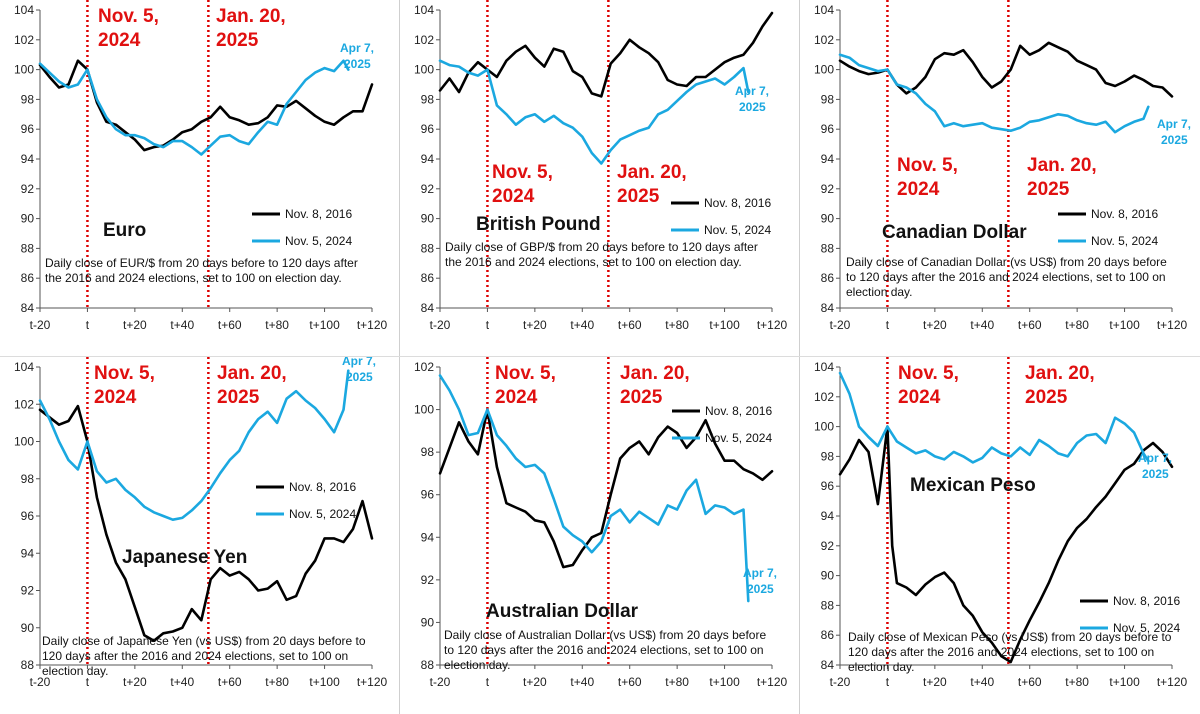 This screenshot has width=1200, height=714. I want to click on y-tick-label: 104, so click(824, 367).